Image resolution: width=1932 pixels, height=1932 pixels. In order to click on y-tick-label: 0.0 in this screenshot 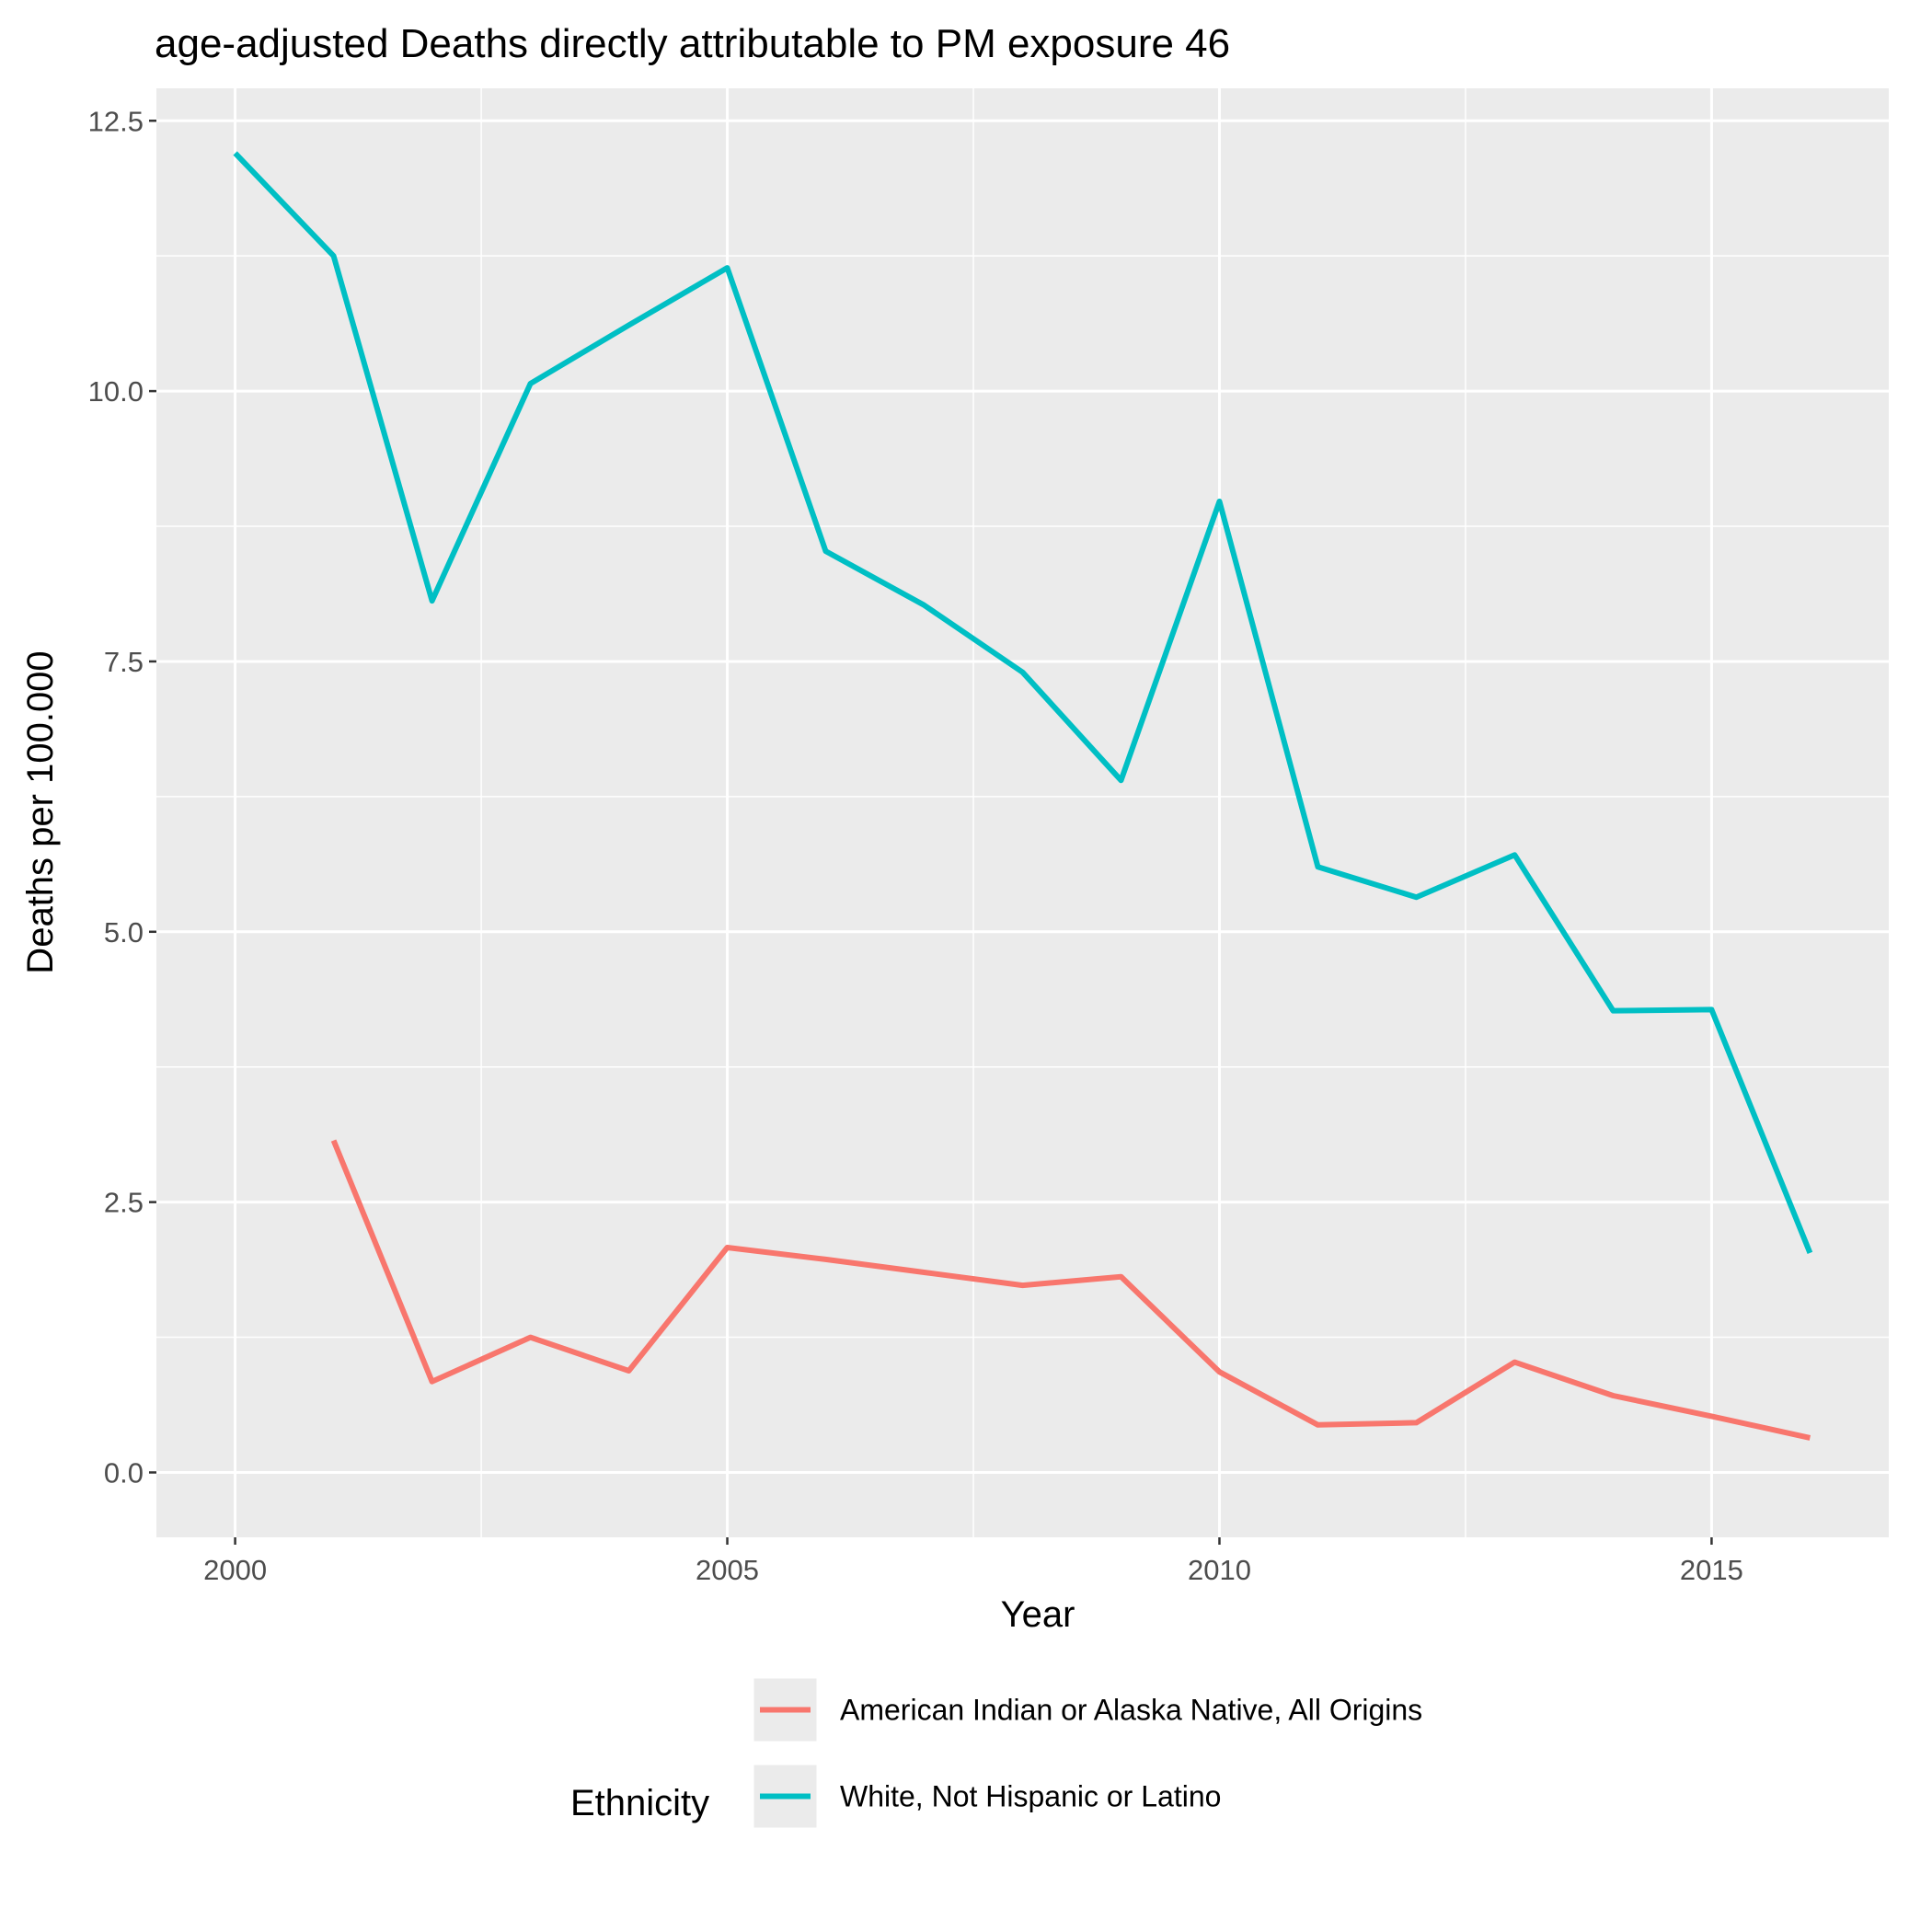, I will do `click(124, 1472)`.